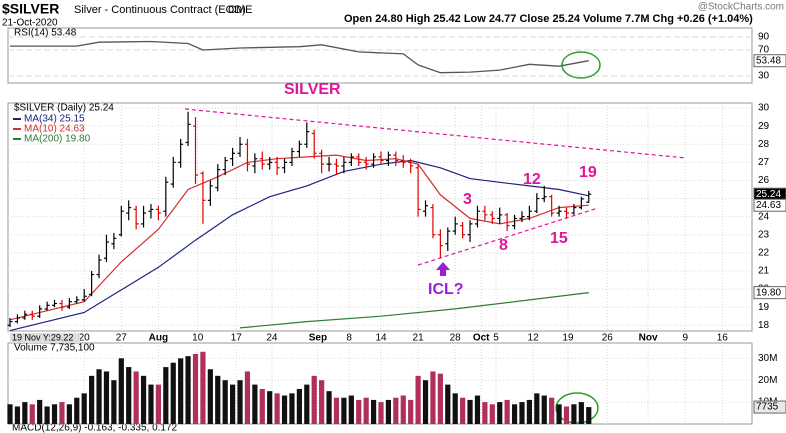 The image size is (786, 433). I want to click on y-tick-label: 70, so click(764, 50).